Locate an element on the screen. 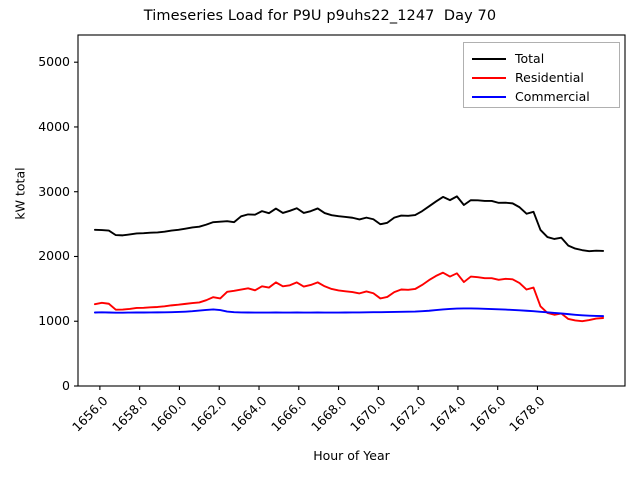 The height and width of the screenshot is (480, 640). legend-label: Total is located at coordinates (530, 58).